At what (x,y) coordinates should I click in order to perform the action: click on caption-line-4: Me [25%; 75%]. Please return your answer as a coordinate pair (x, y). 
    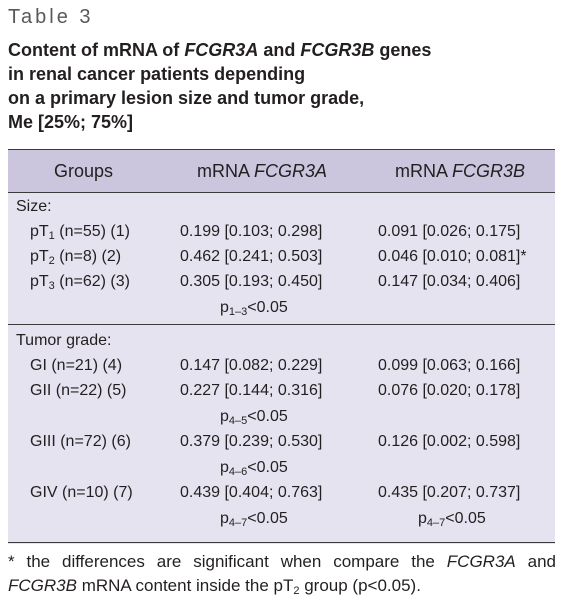
    Looking at the image, I should click on (71, 122).